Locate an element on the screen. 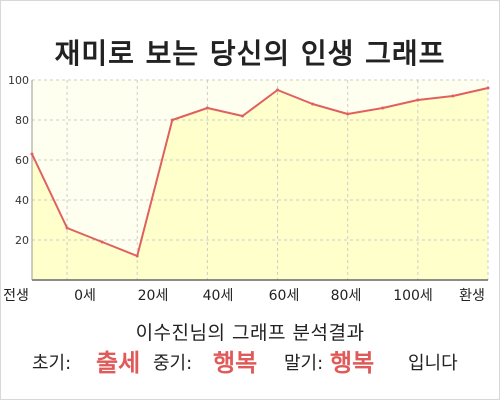 The height and width of the screenshot is (400, 500). x-tick-label-7: 환생 is located at coordinates (472, 296).